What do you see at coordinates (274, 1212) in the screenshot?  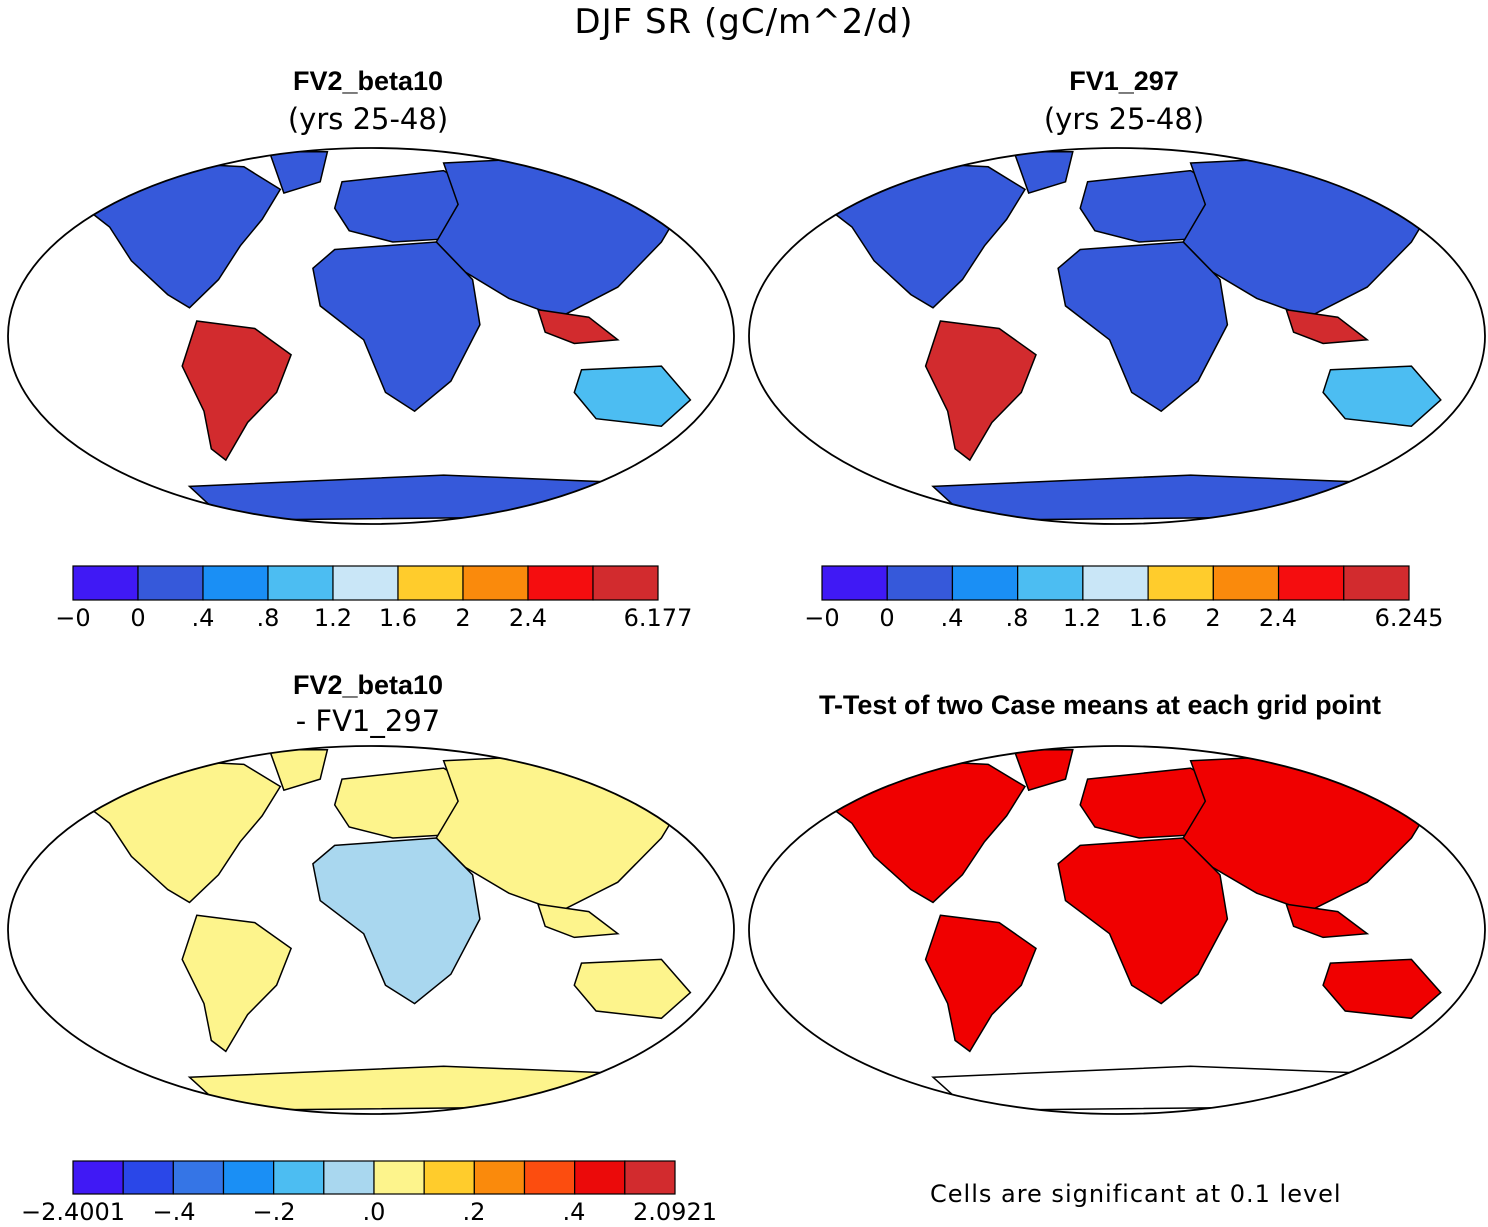 I see `colorbar-tick-label: −.2` at bounding box center [274, 1212].